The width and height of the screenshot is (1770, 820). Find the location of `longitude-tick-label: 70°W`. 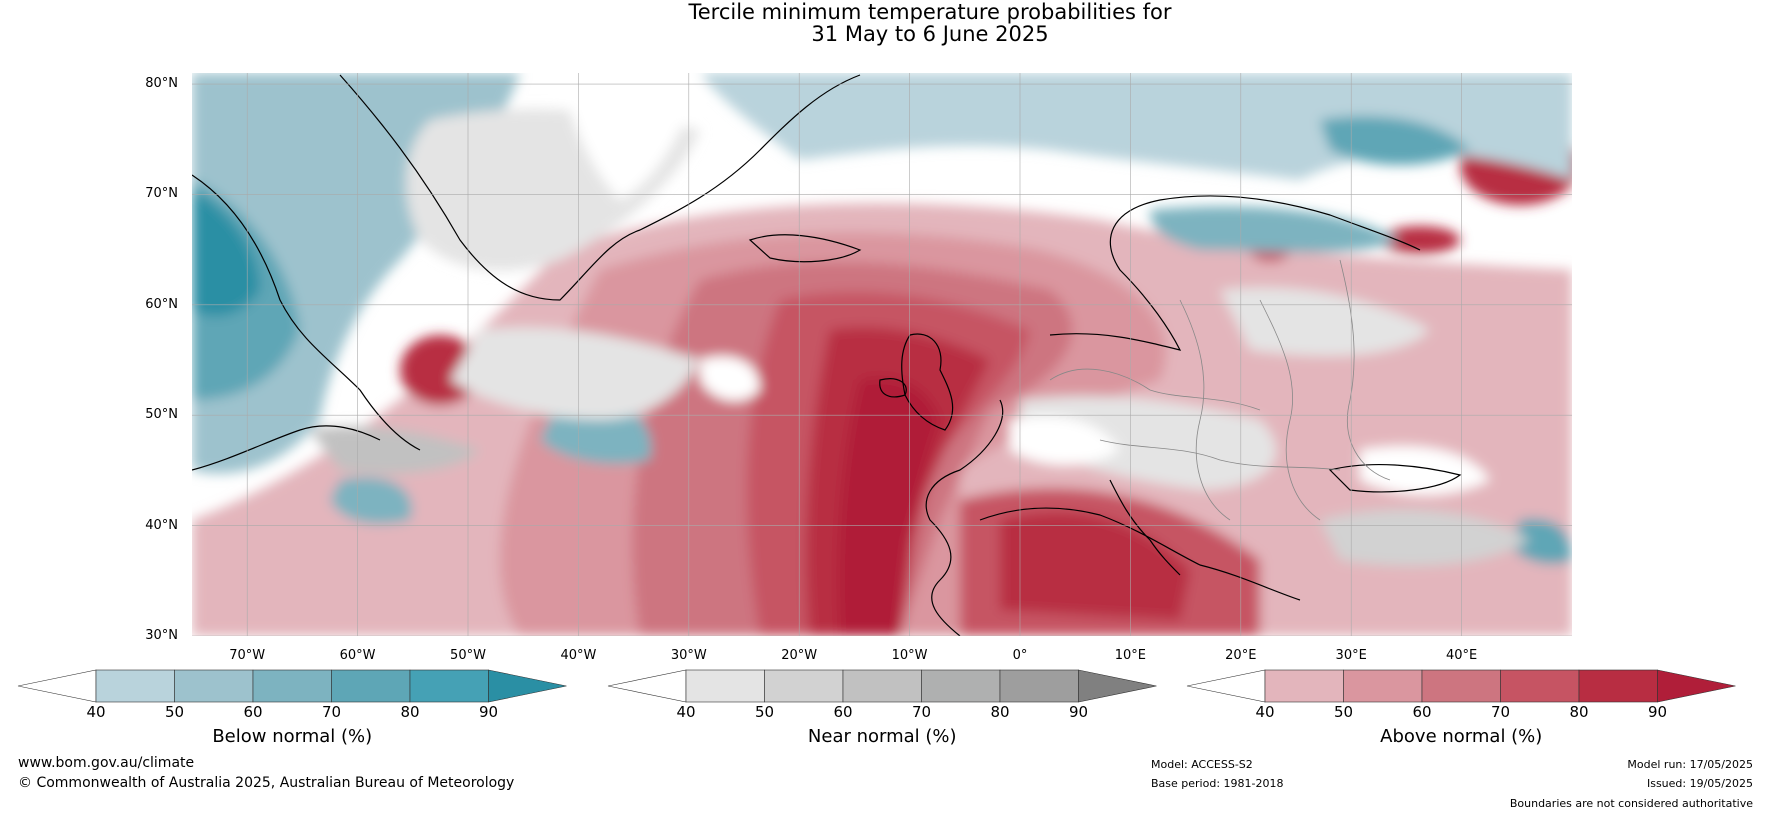

longitude-tick-label: 70°W is located at coordinates (247, 655).